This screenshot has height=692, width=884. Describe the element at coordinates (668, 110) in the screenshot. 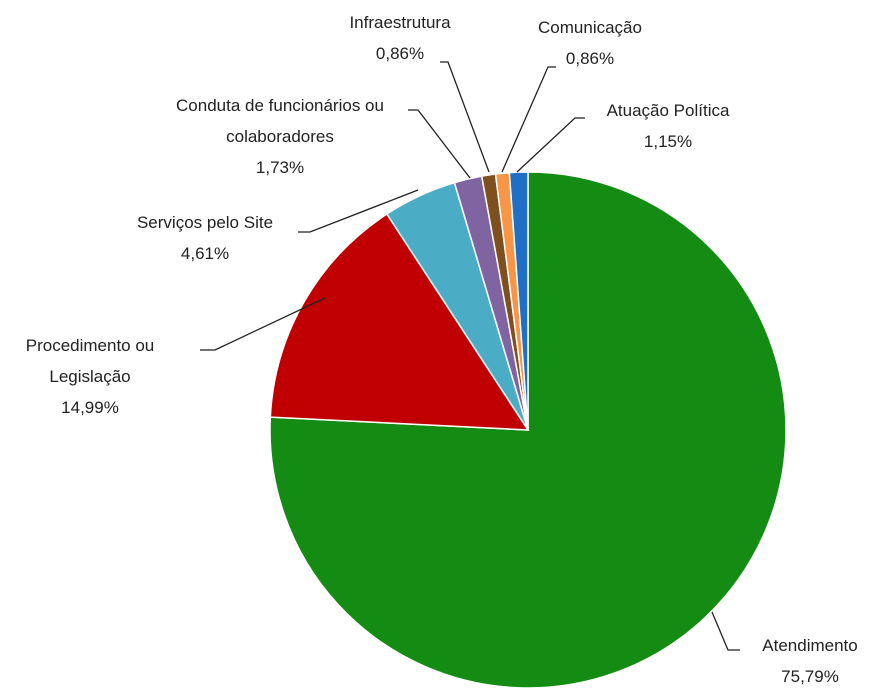

I see `category-label: Atuação Política` at that location.